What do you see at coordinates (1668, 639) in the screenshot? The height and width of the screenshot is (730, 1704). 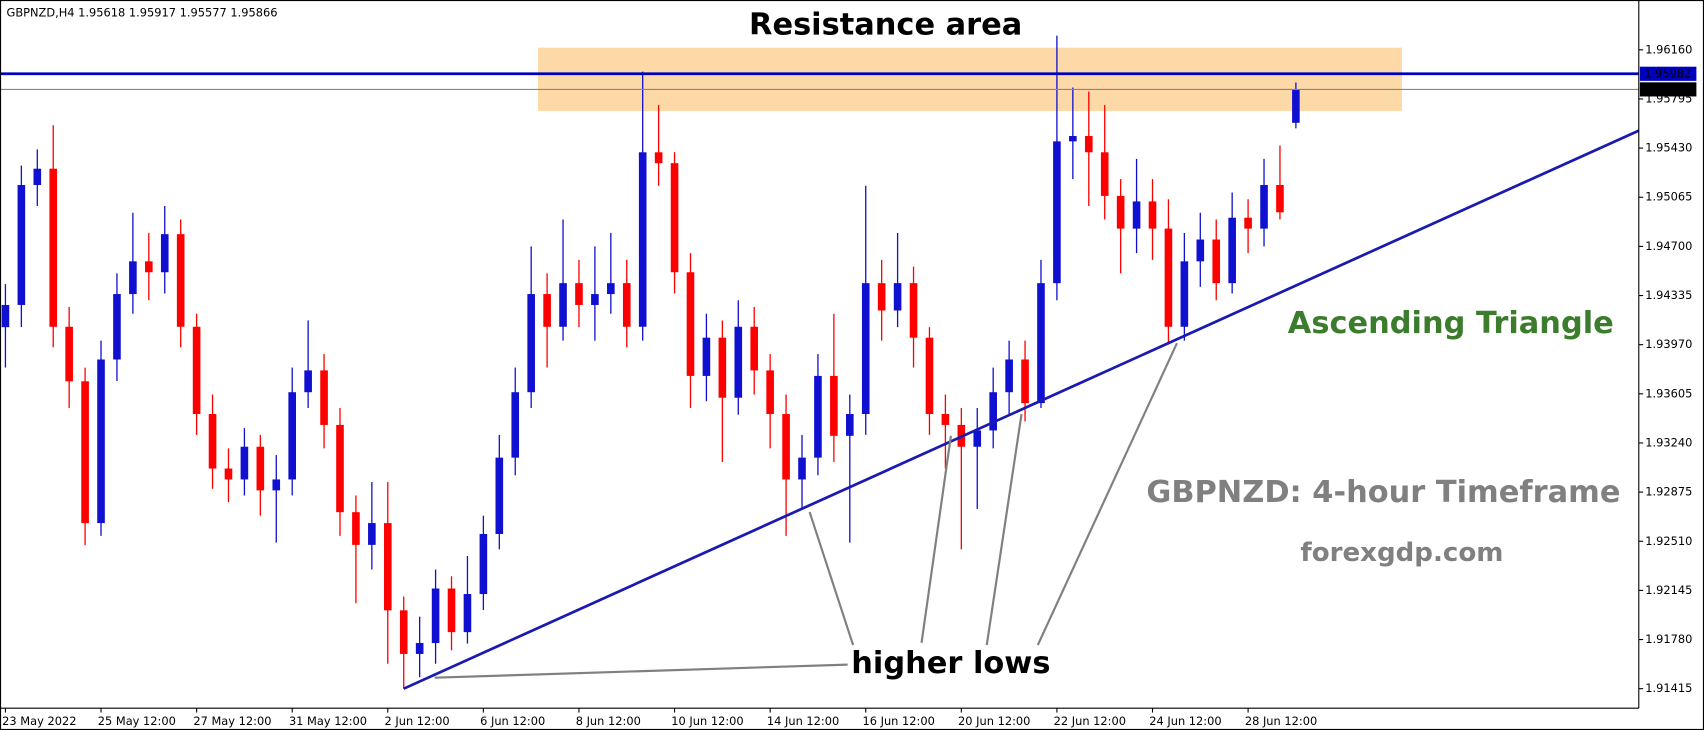 I see `y-tick-label: 1.91780` at bounding box center [1668, 639].